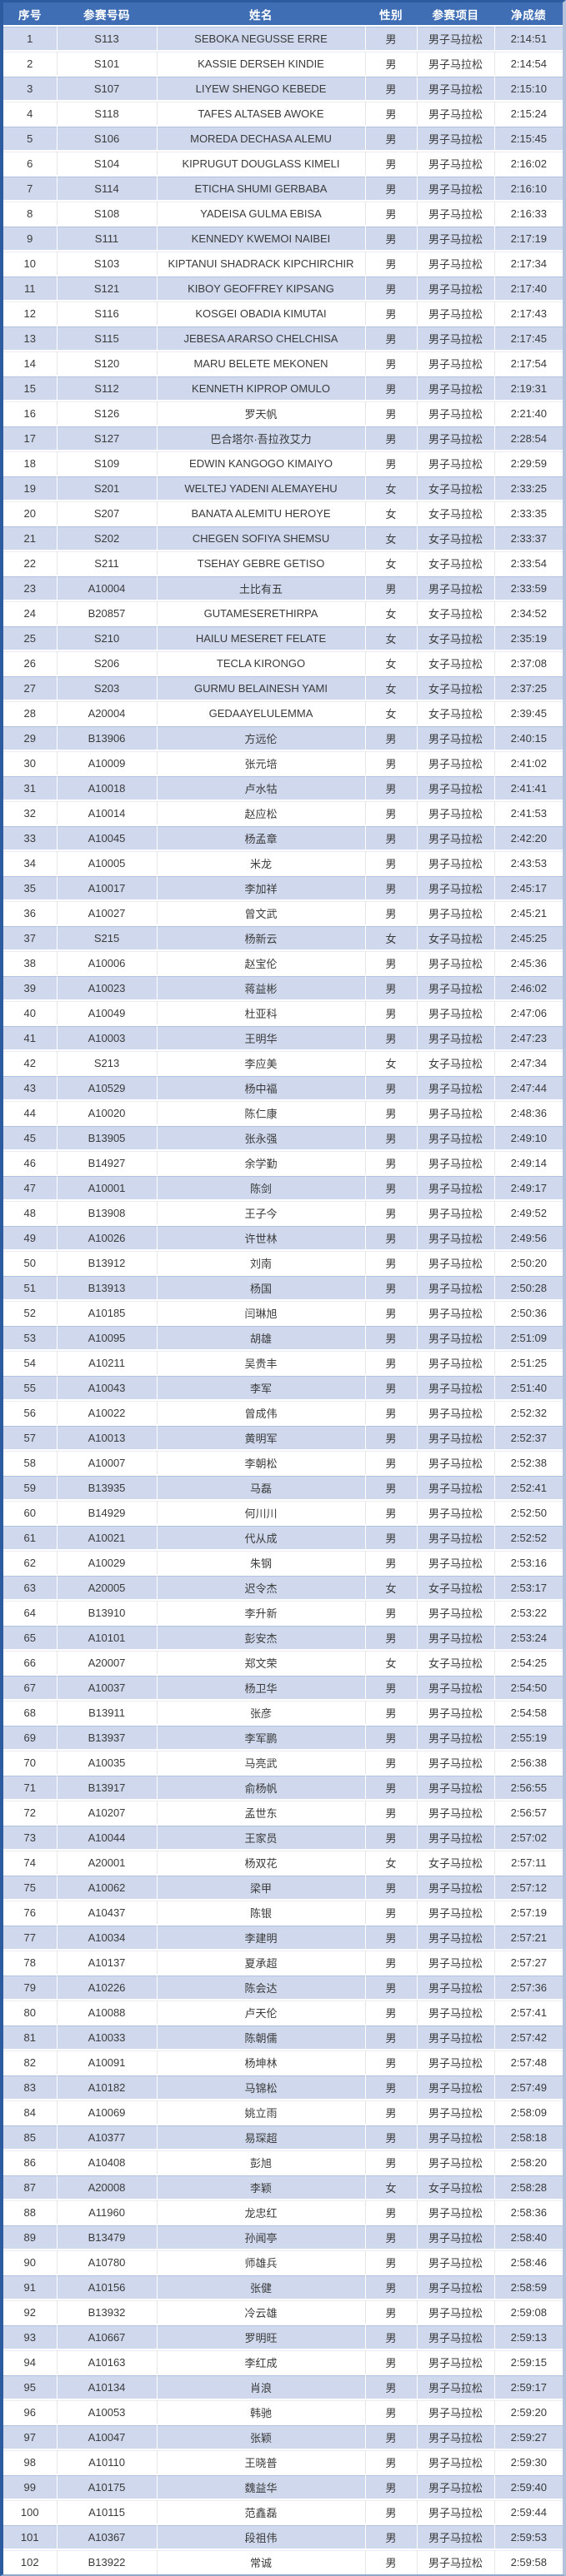  I want to click on cell-time: 2:15:24, so click(529, 113).